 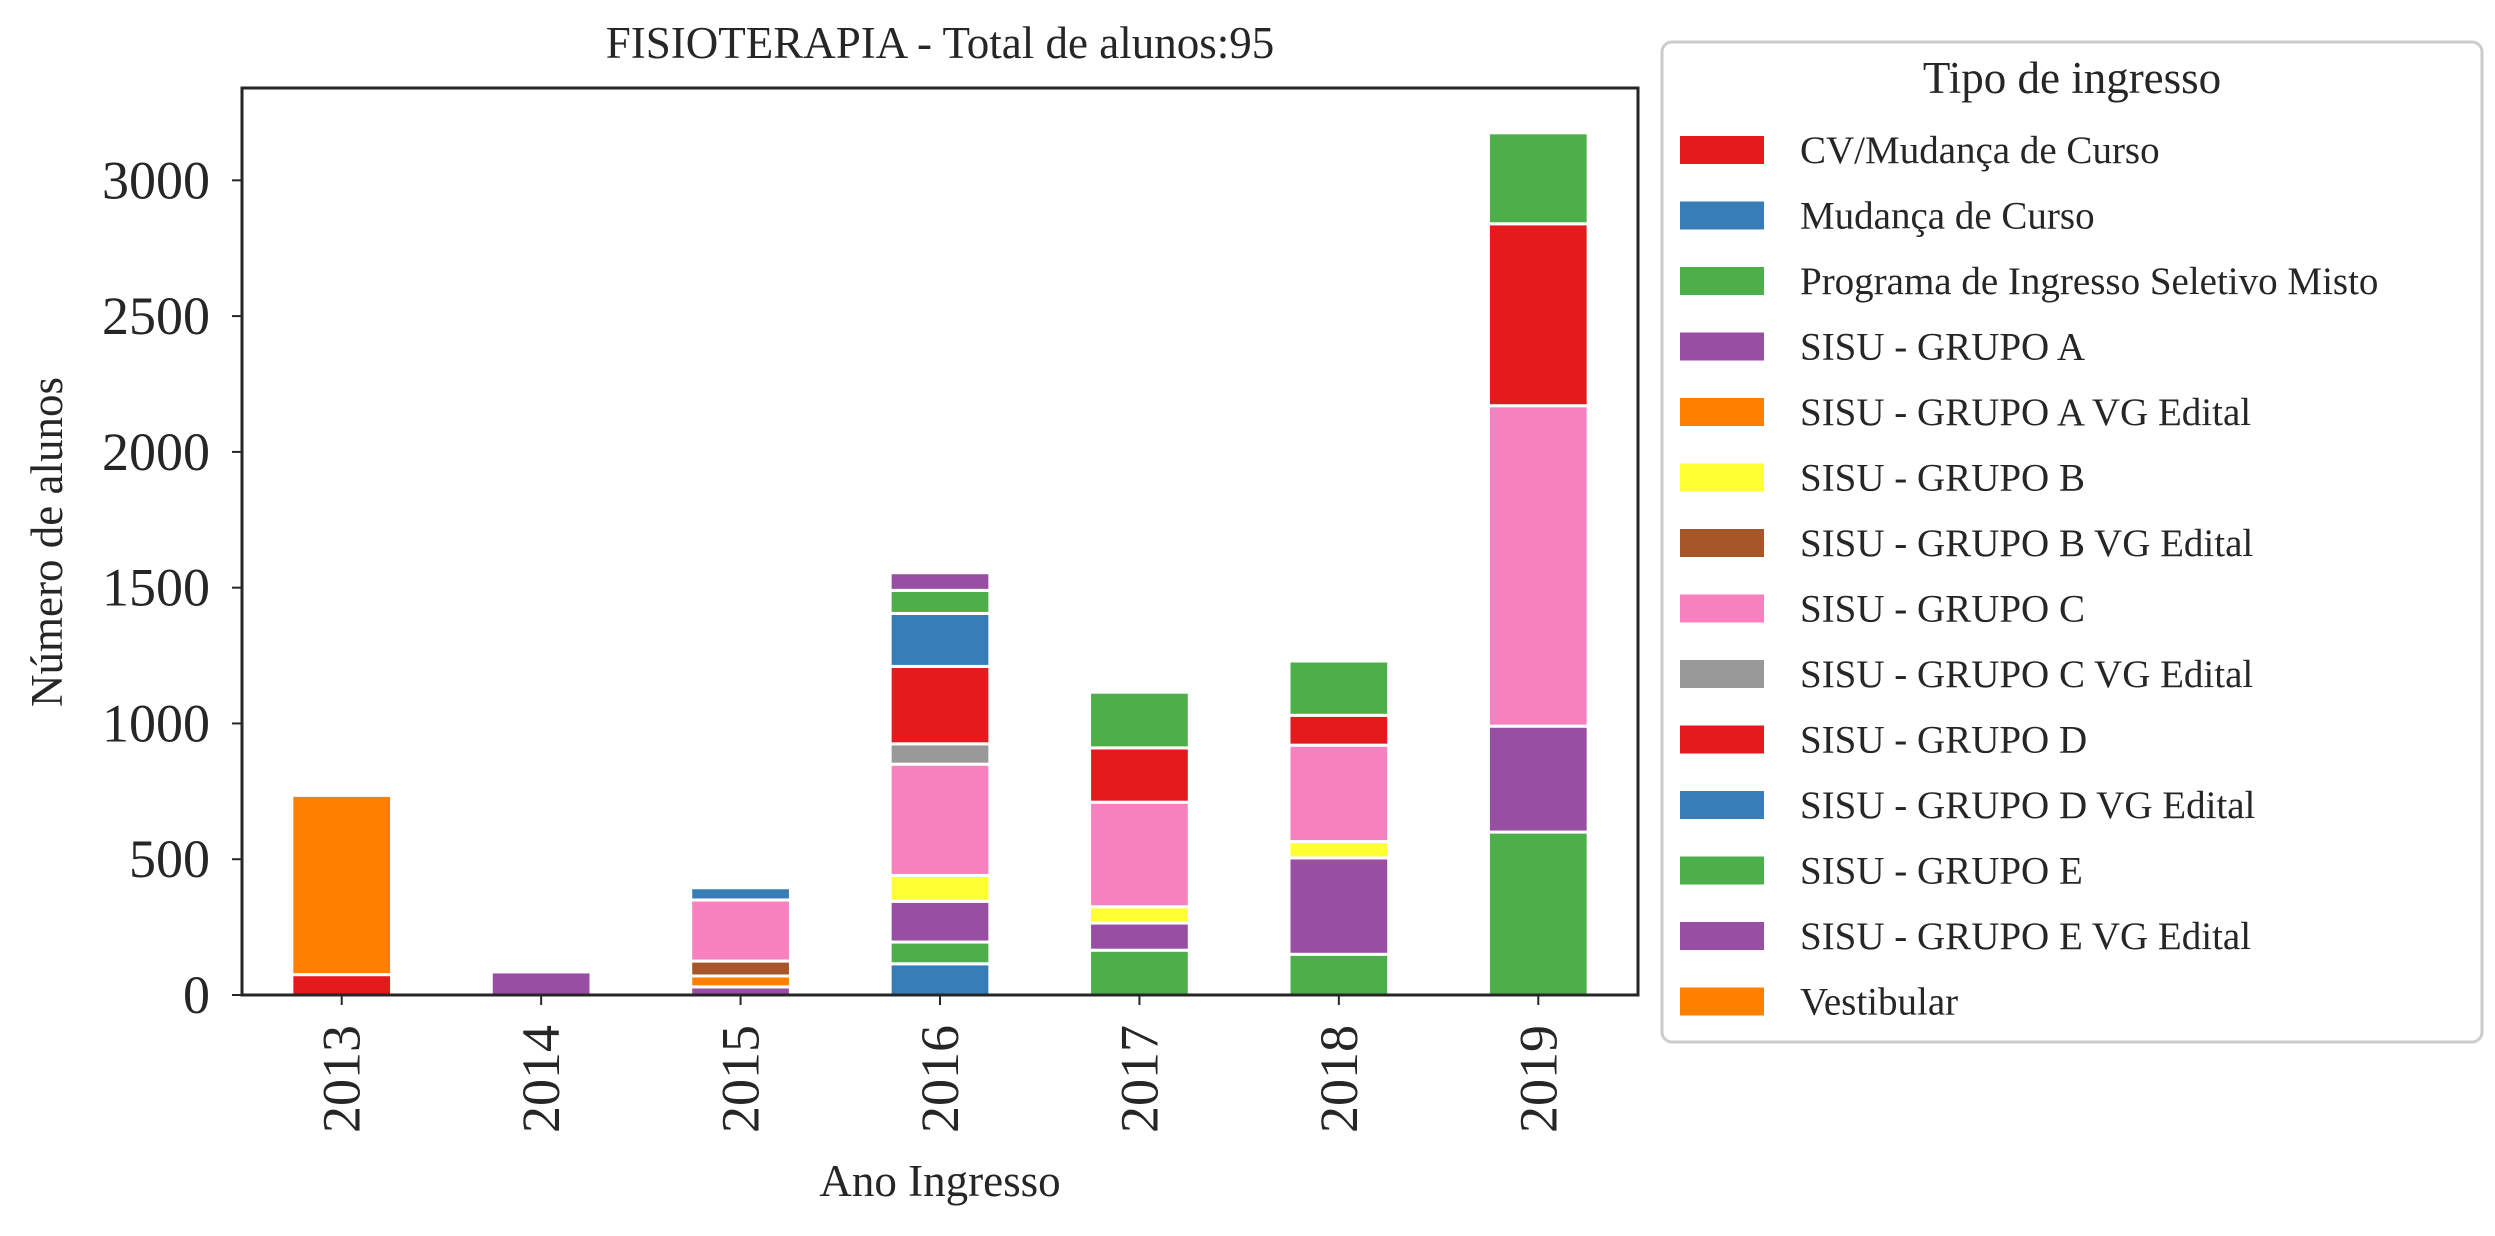 I want to click on x-tick-label-2014: 2014, so click(x=541, y=1079).